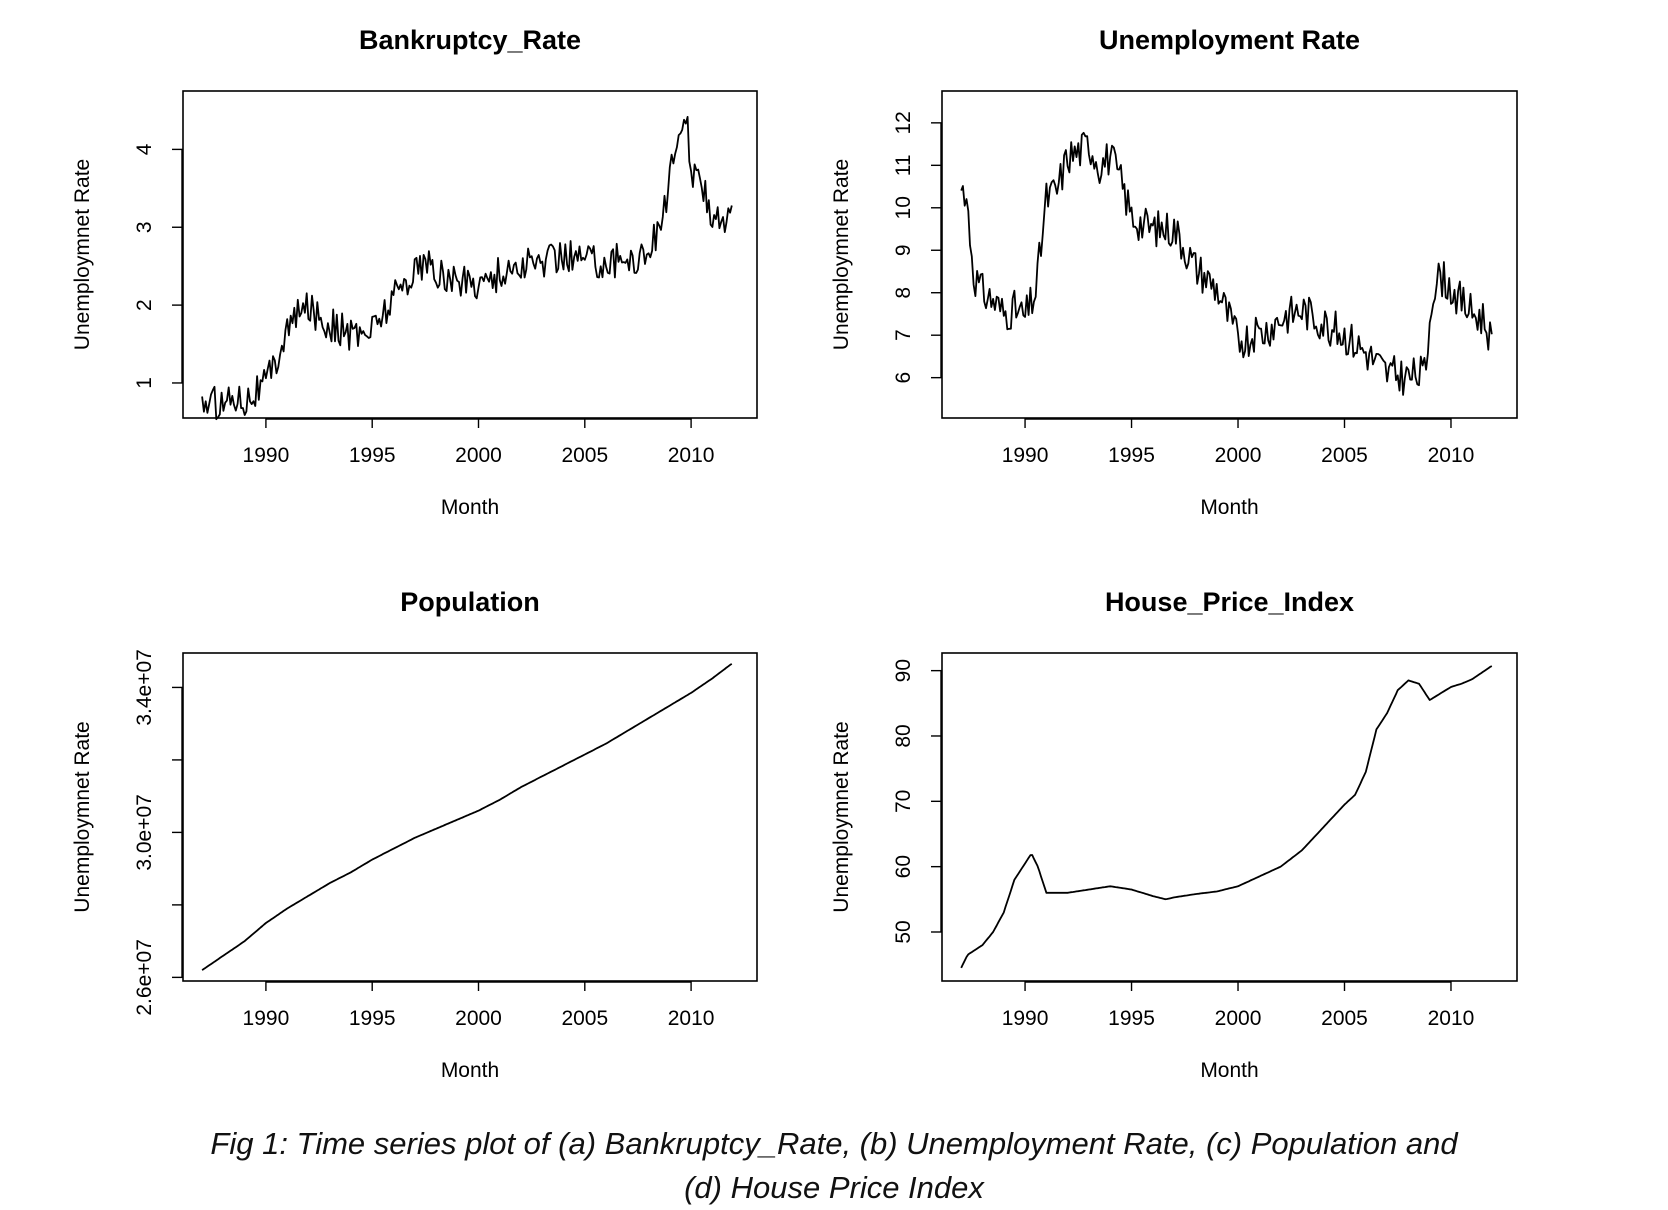 The height and width of the screenshot is (1210, 1668). I want to click on y-tick-label: 2.6e+07, so click(144, 977).